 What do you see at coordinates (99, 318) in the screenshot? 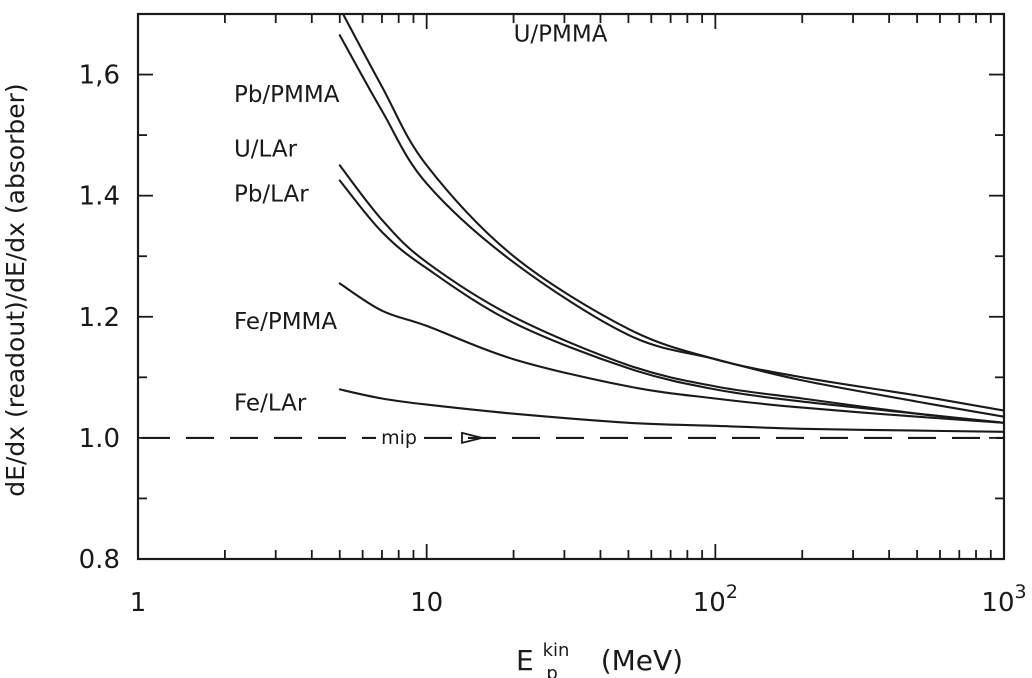
I see `y-tick-label: 1.2` at bounding box center [99, 318].